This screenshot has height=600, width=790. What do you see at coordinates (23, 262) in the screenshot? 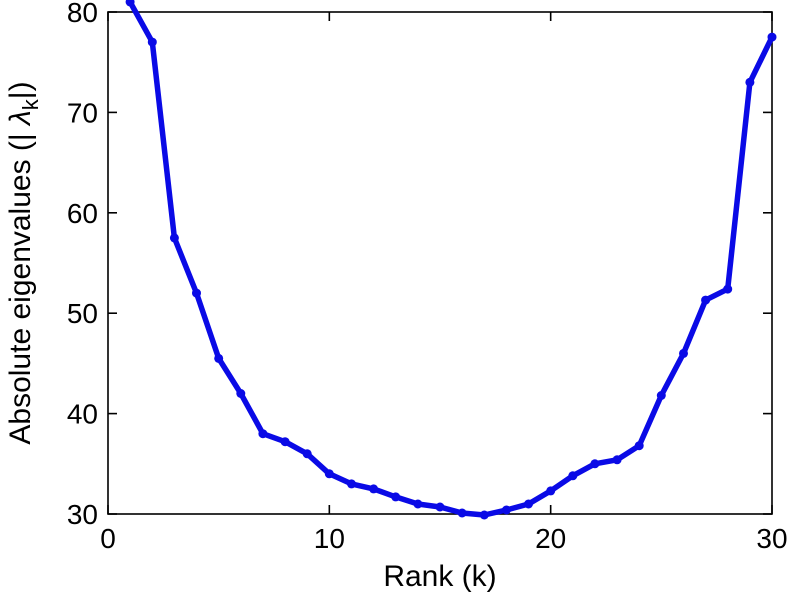
I see `y-axis-label: Absolute eigenvalues (| λk|)` at bounding box center [23, 262].